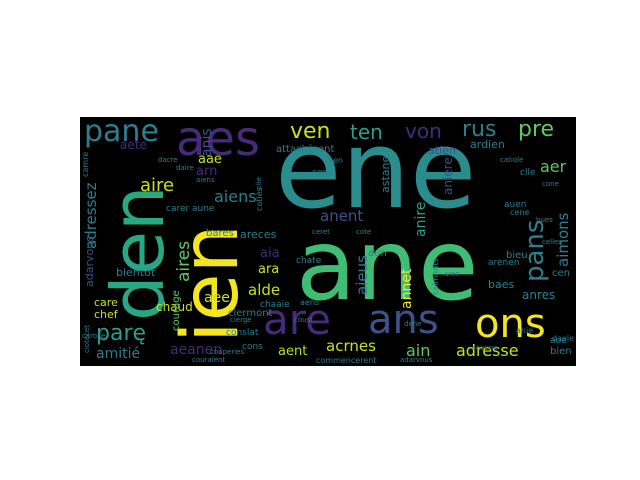  What do you see at coordinates (366, 132) in the screenshot?
I see `cloud-word: ten` at bounding box center [366, 132].